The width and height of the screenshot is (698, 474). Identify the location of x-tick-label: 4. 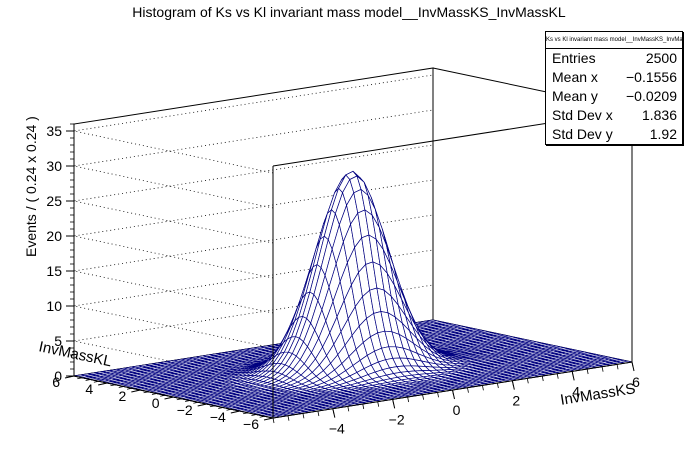
(576, 391).